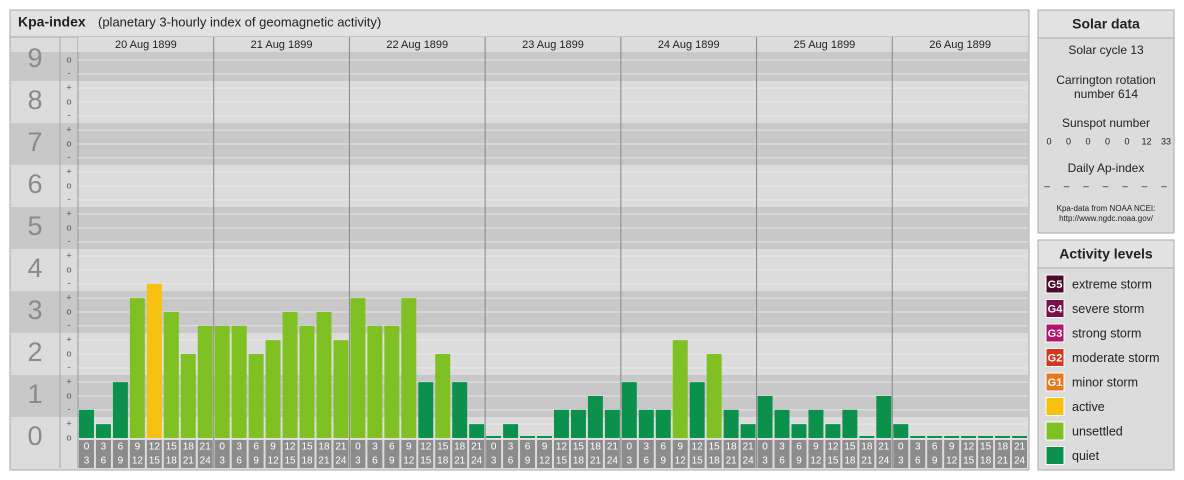  What do you see at coordinates (52, 22) in the screenshot?
I see `chart-title: Kpa-index` at bounding box center [52, 22].